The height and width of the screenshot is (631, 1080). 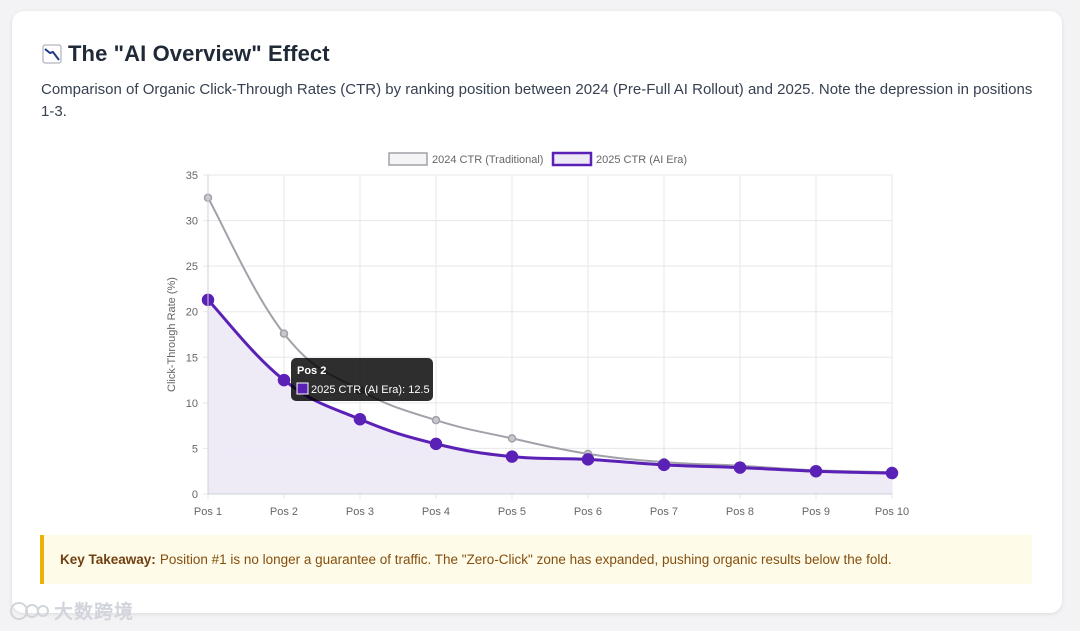 I want to click on y-tick-label: 5, so click(x=195, y=449).